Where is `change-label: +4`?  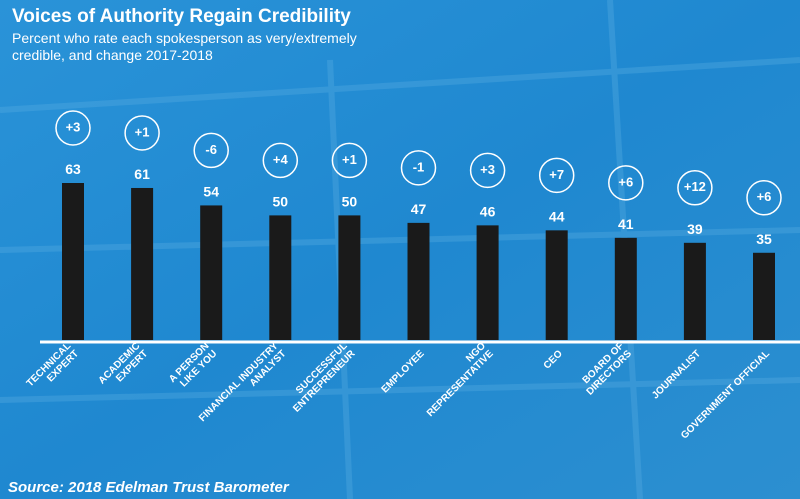 change-label: +4 is located at coordinates (281, 159).